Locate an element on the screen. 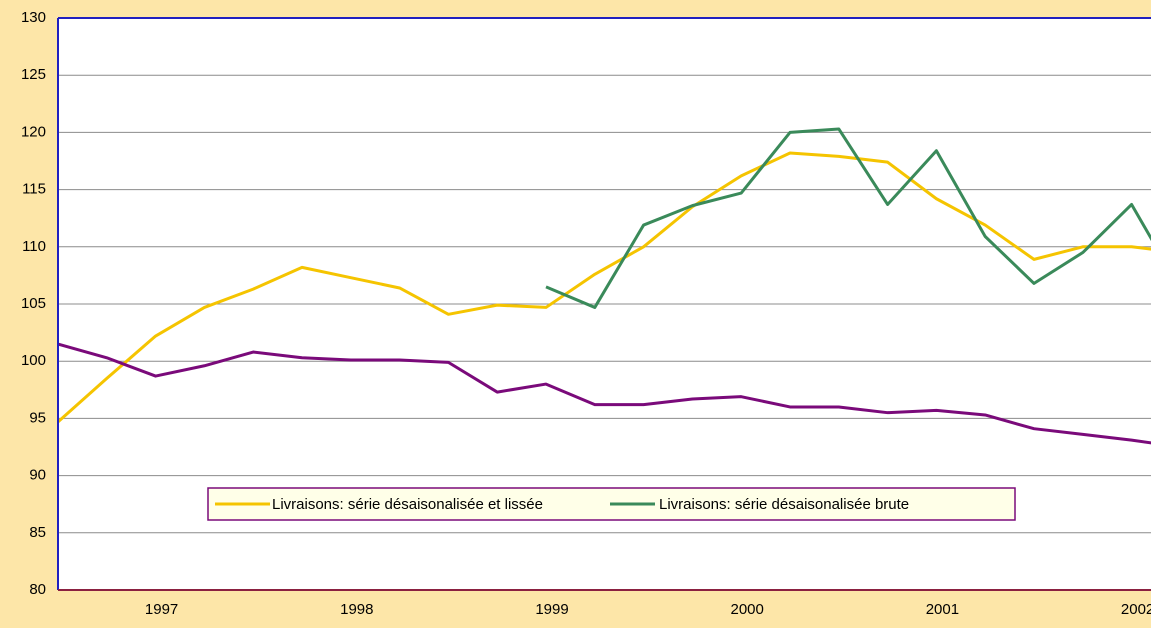 This screenshot has width=1151, height=628. y-tick-label: 85 is located at coordinates (37, 532).